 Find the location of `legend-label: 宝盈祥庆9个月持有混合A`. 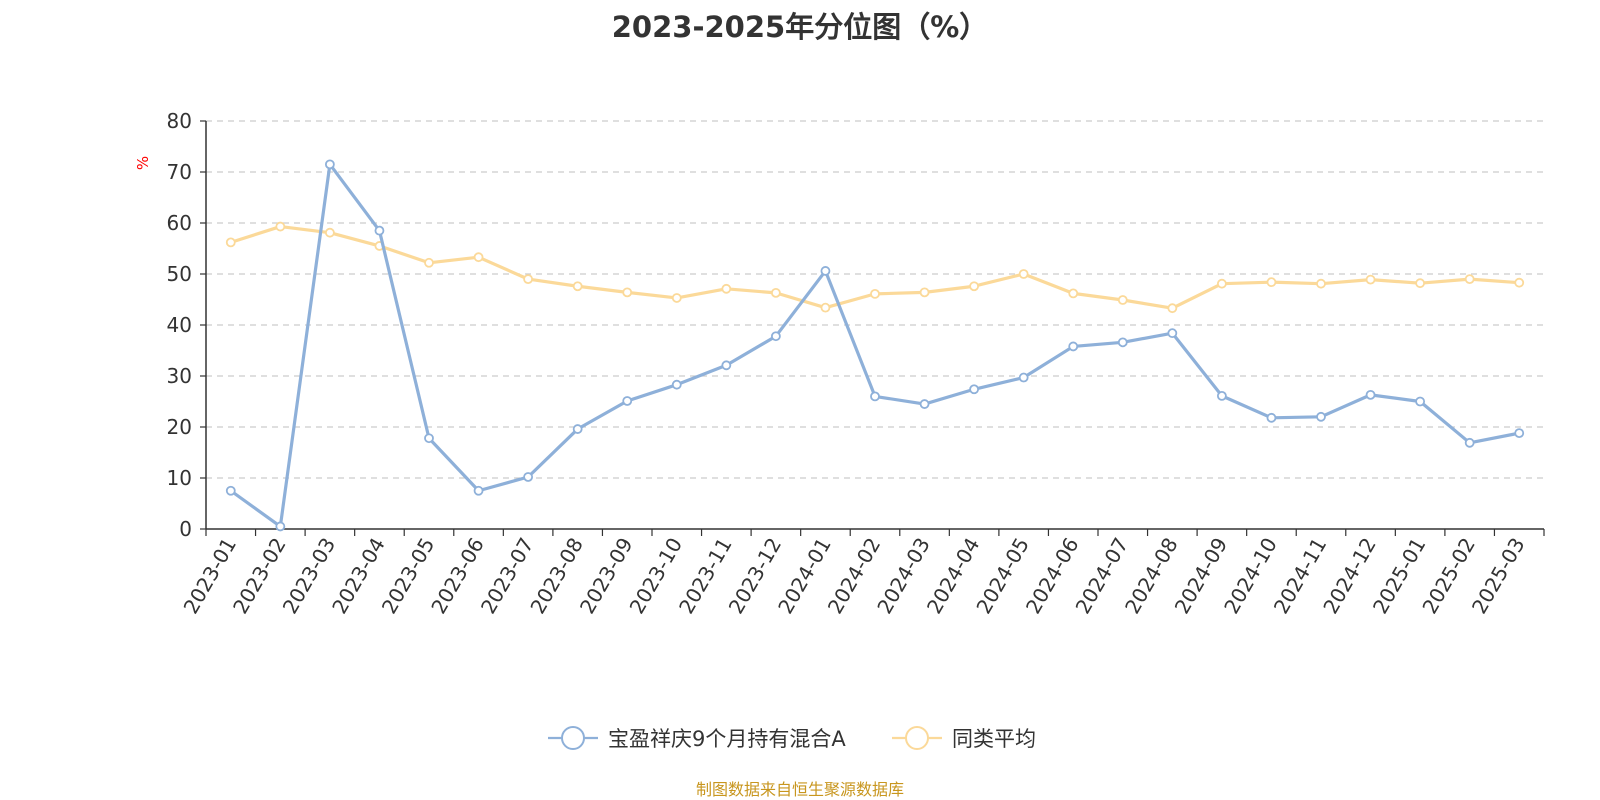

legend-label: 宝盈祥庆9个月持有混合A is located at coordinates (727, 739).